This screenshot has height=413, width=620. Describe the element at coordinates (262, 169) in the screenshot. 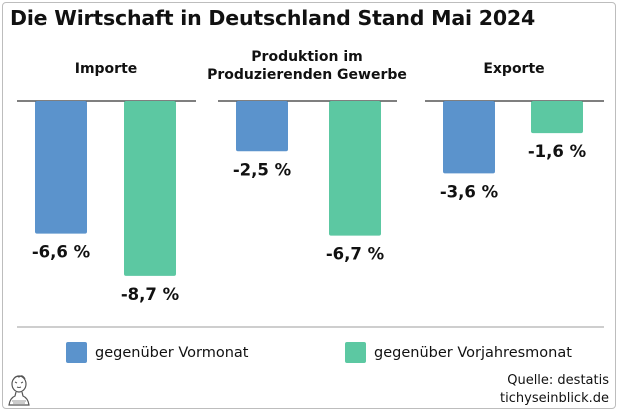

I see `data-label: -2,5 %` at that location.